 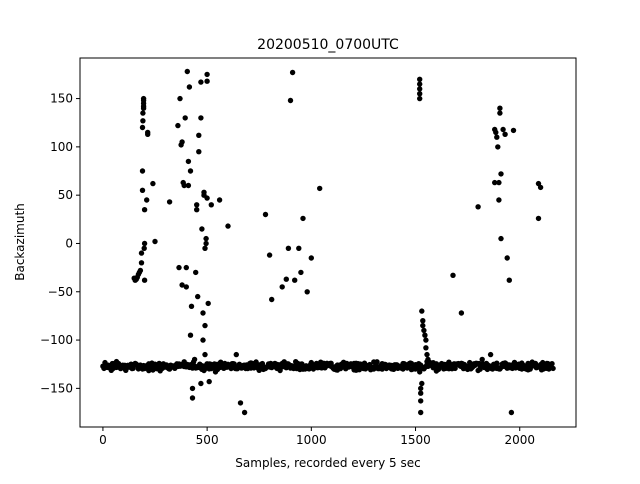 I want to click on x-tick-label: 1500, so click(x=415, y=440).